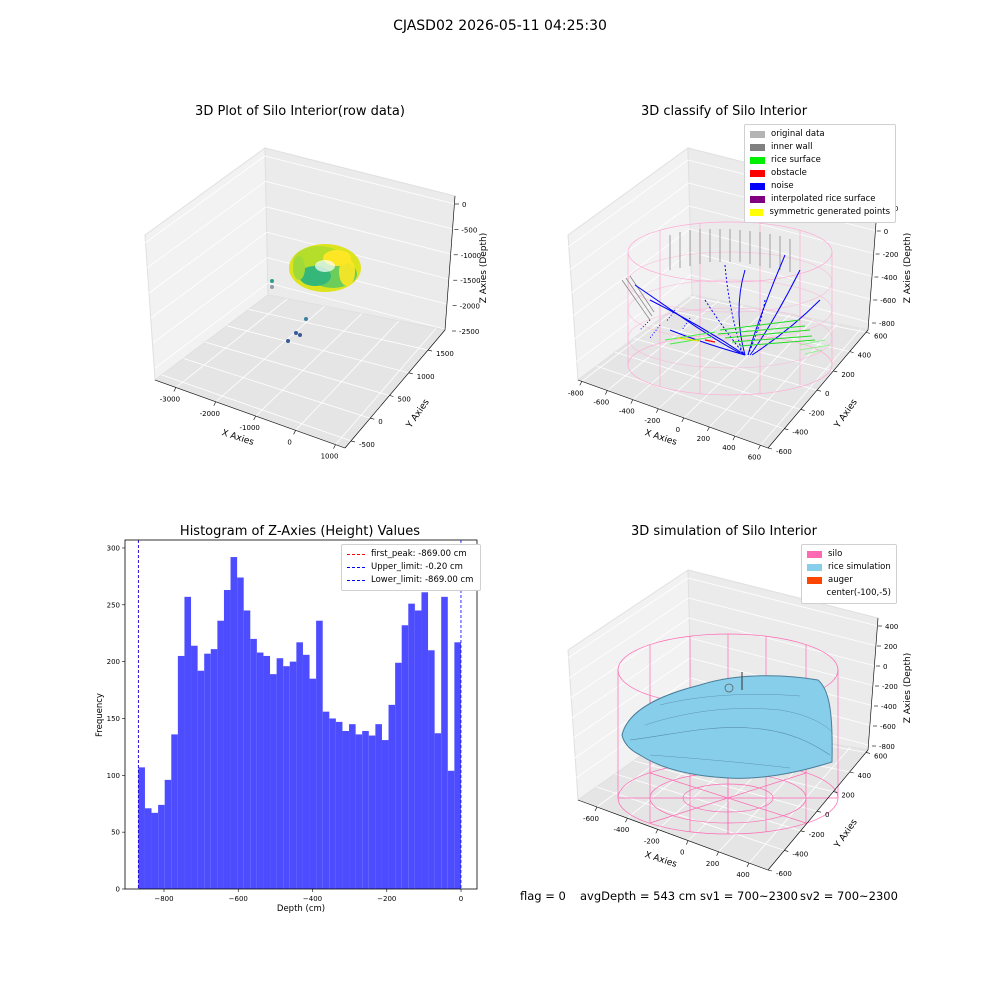 This screenshot has height=1000, width=1000. I want to click on legend-label: noise, so click(782, 186).